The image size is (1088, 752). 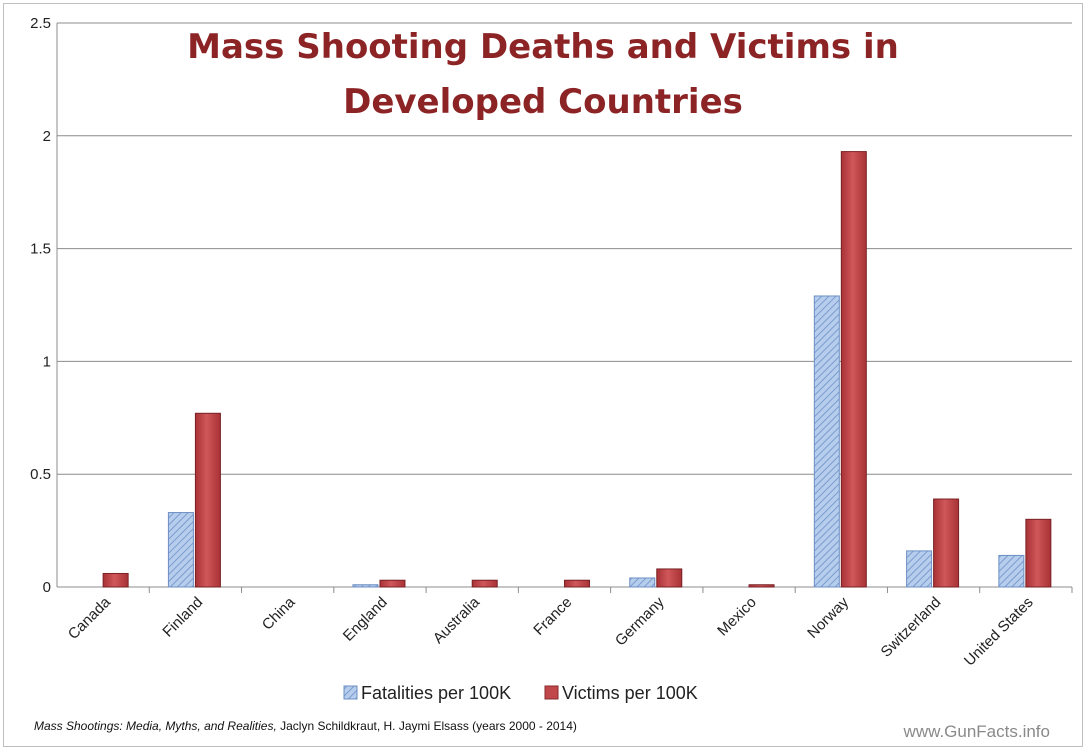 What do you see at coordinates (640, 621) in the screenshot?
I see `x-tick-label: Germany` at bounding box center [640, 621].